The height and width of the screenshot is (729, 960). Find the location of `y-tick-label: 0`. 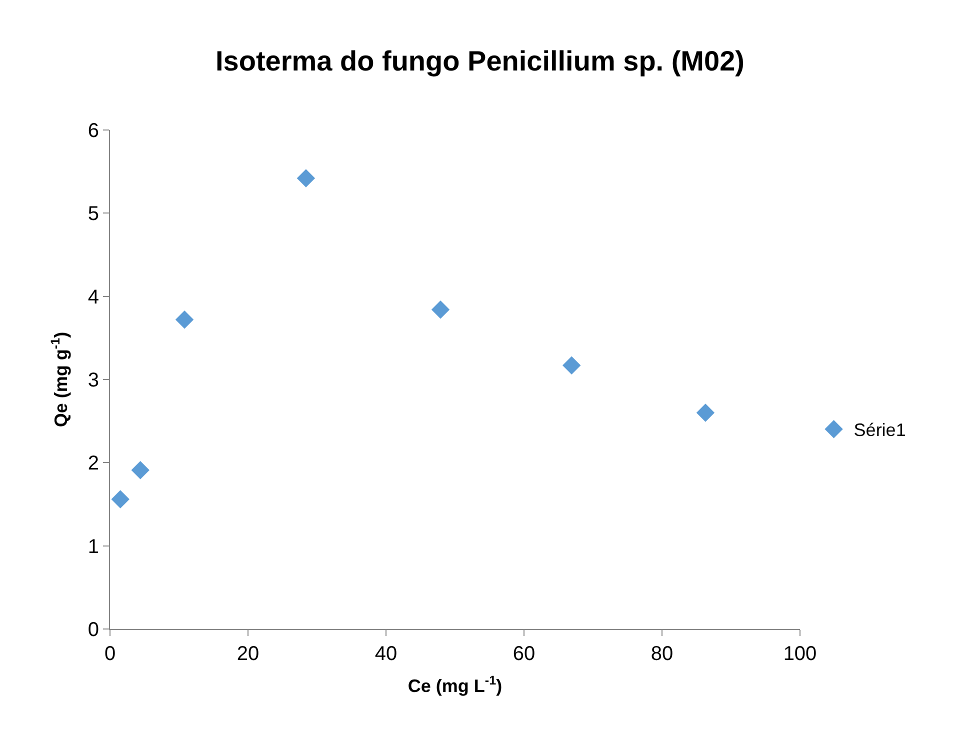

y-tick-label: 0 is located at coordinates (93, 630).